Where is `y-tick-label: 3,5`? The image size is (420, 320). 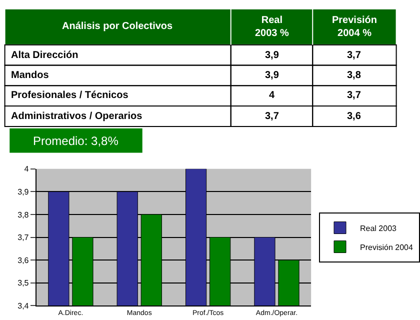 y-tick-label: 3,5 is located at coordinates (24, 283).